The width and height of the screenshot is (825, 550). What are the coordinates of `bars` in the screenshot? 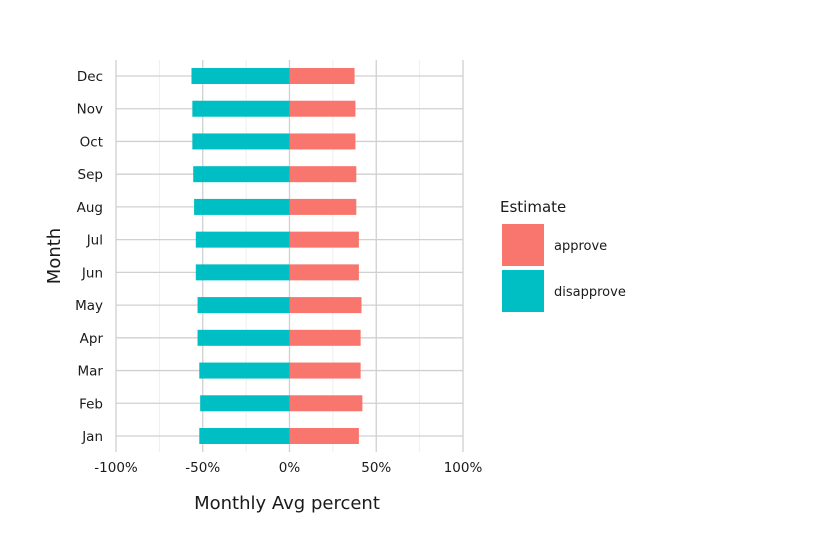 It's located at (277, 256).